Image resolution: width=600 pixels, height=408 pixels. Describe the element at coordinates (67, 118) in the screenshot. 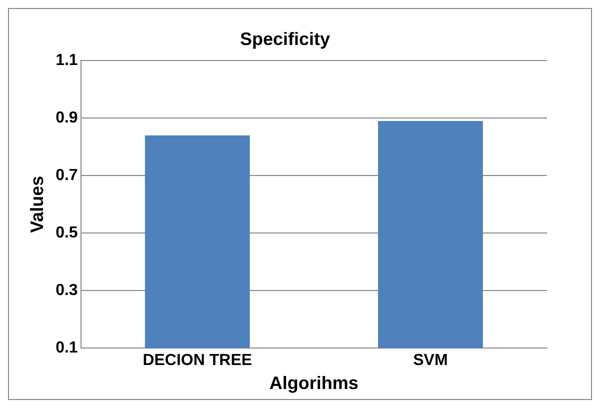

I see `y-tick-label: 0.9` at that location.